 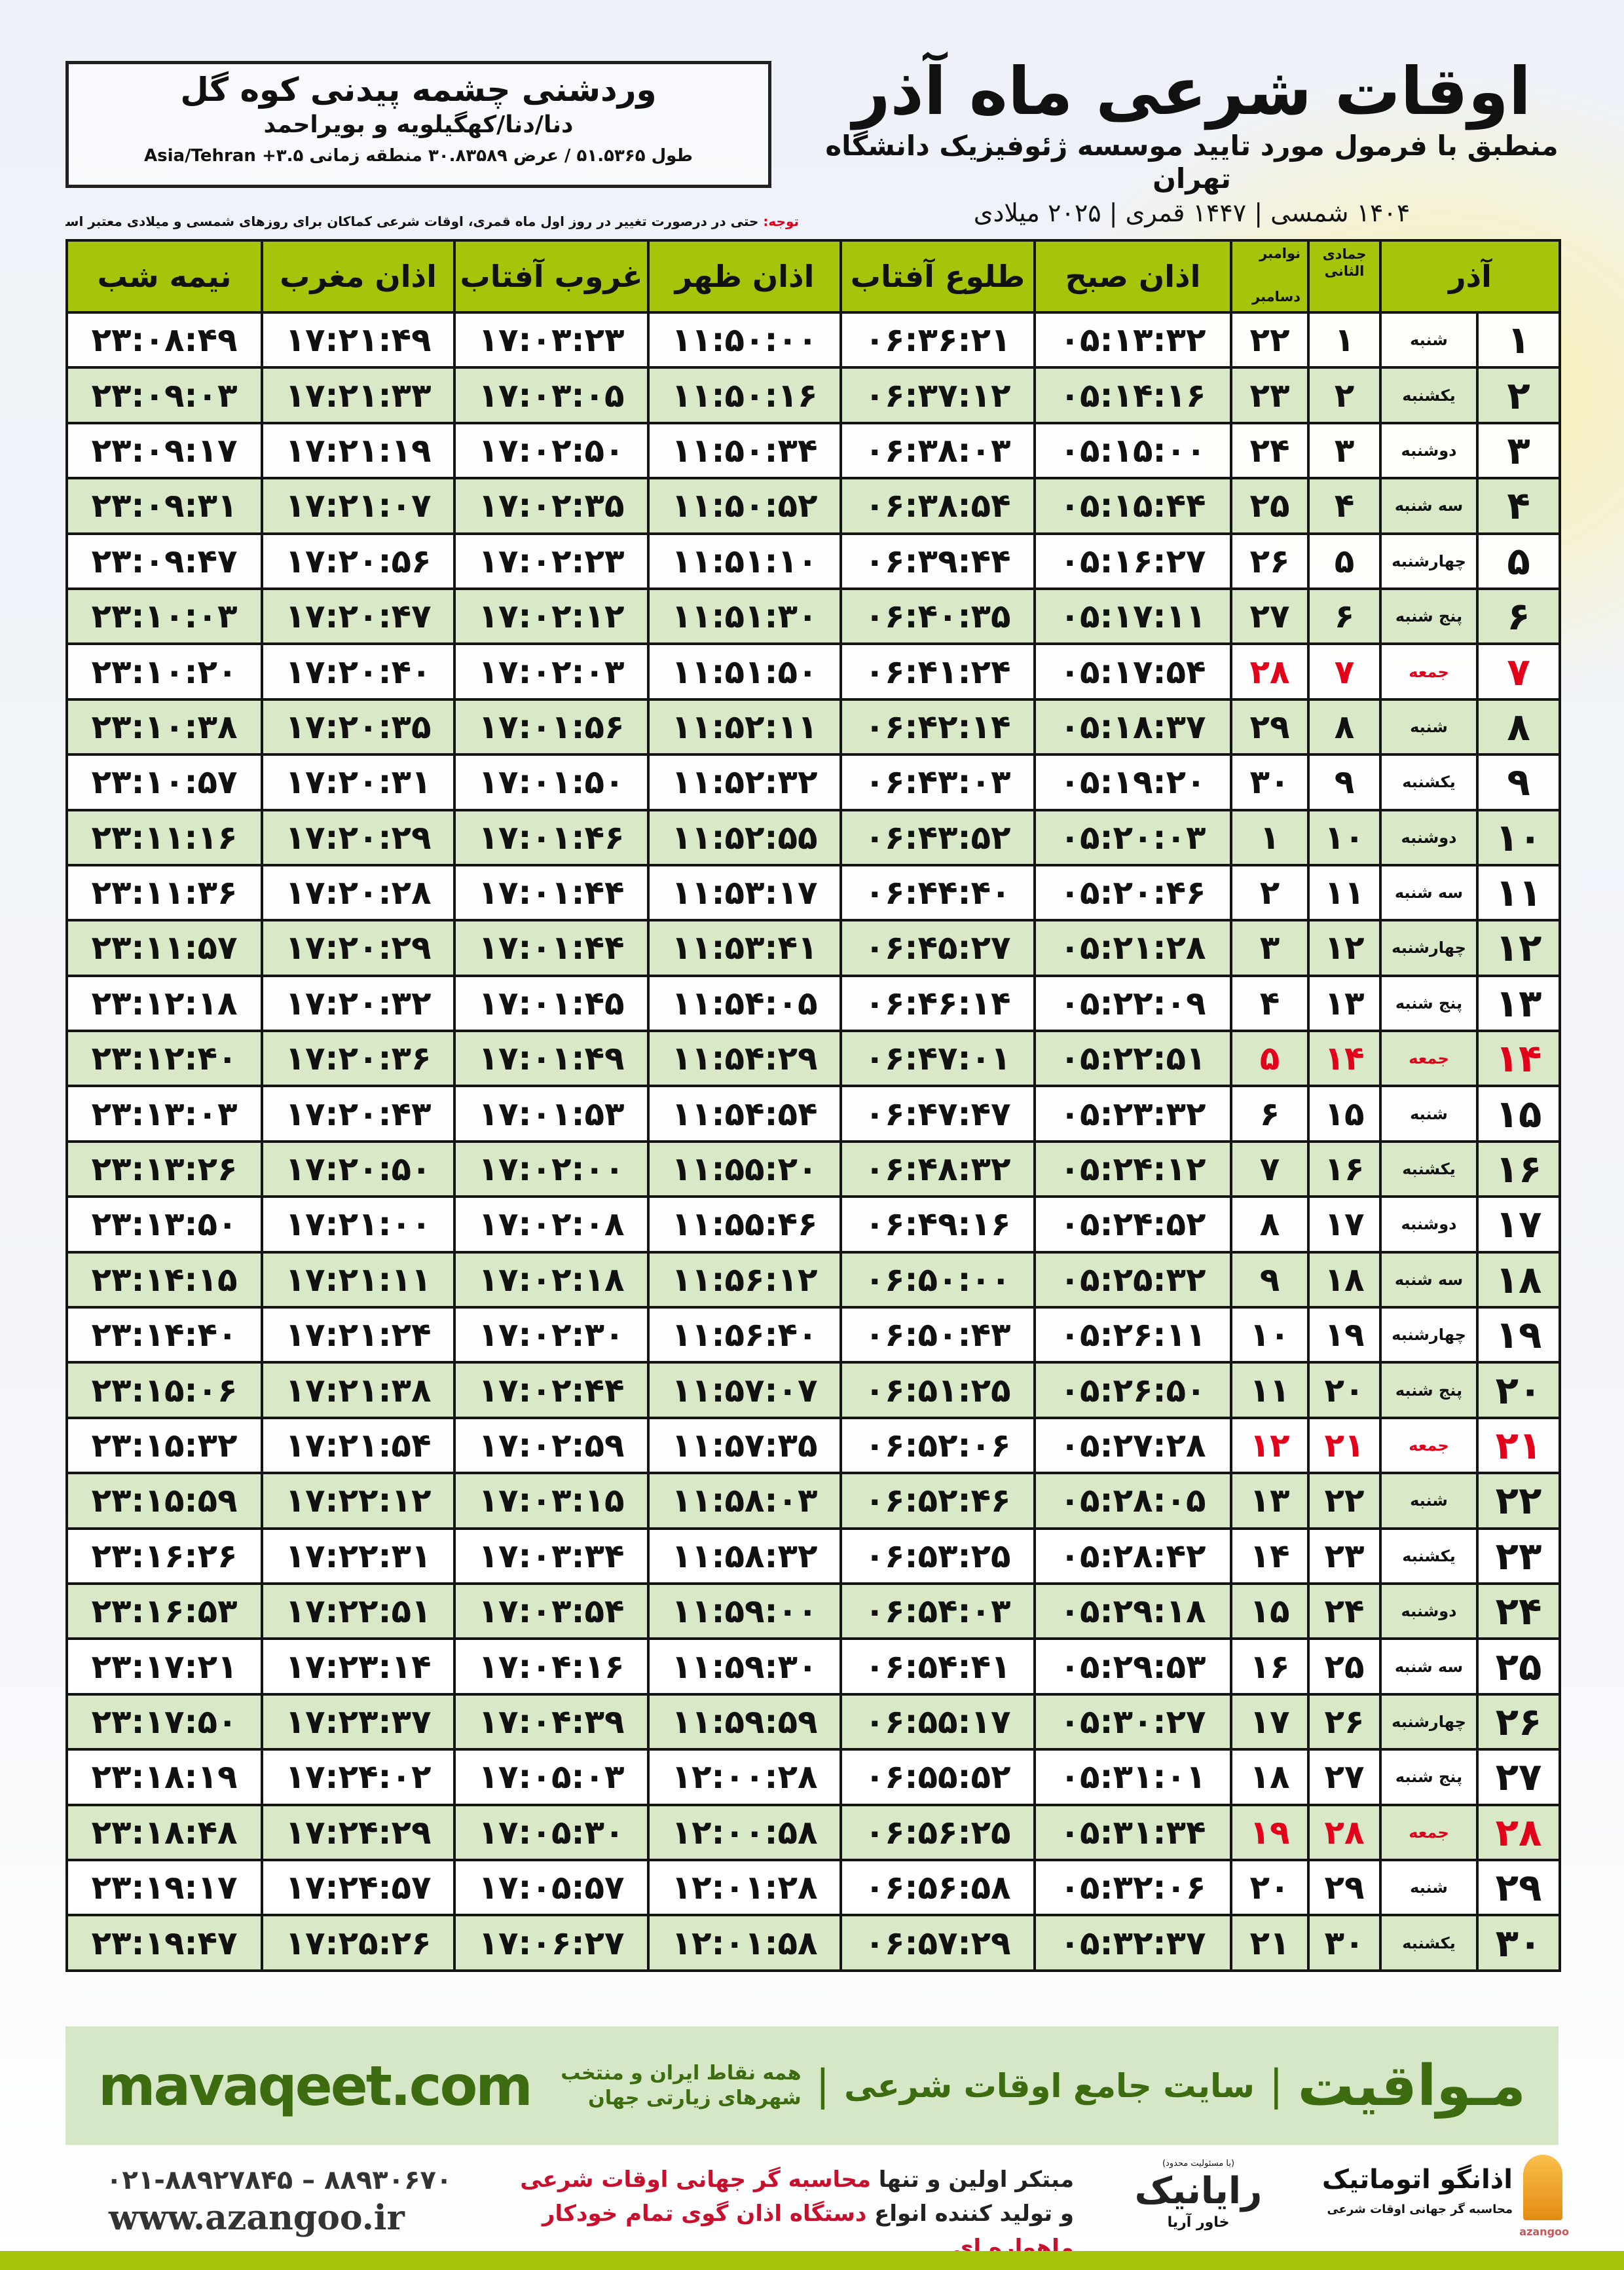 I want to click on cell-hijri: ۲۸, so click(x=1344, y=1832).